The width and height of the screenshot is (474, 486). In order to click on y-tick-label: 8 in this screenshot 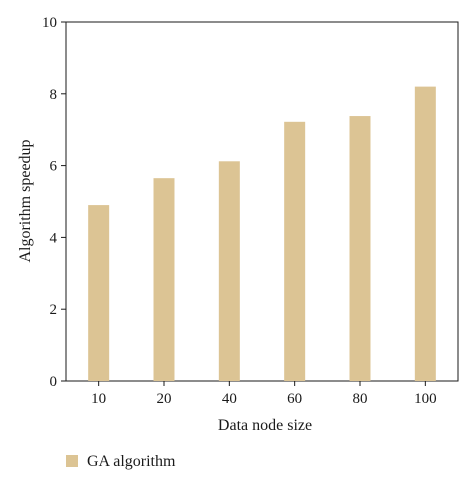, I will do `click(54, 95)`.